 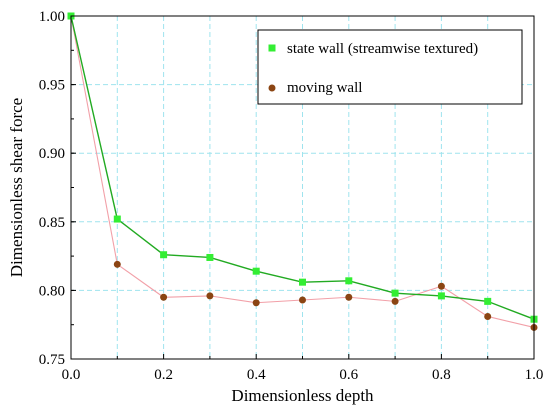 I want to click on y-tick-label: 0.95, so click(x=52, y=86).